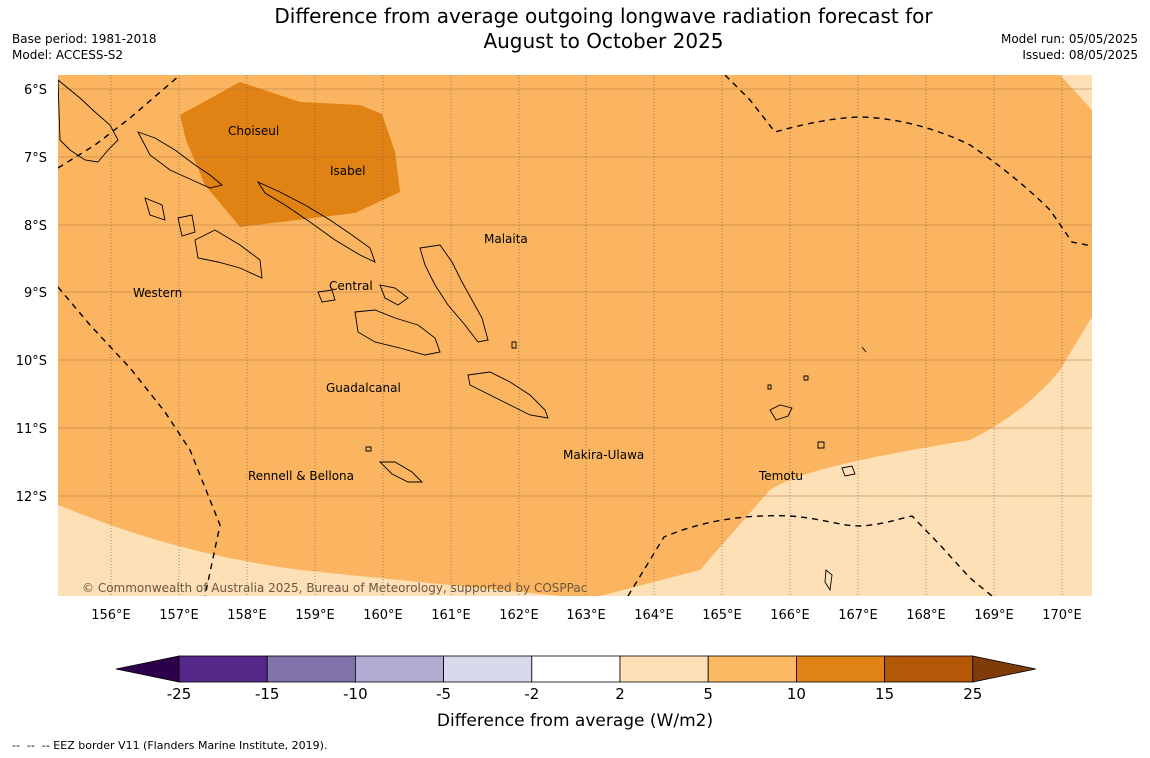 The width and height of the screenshot is (1150, 758). I want to click on label-central: Central, so click(351, 286).